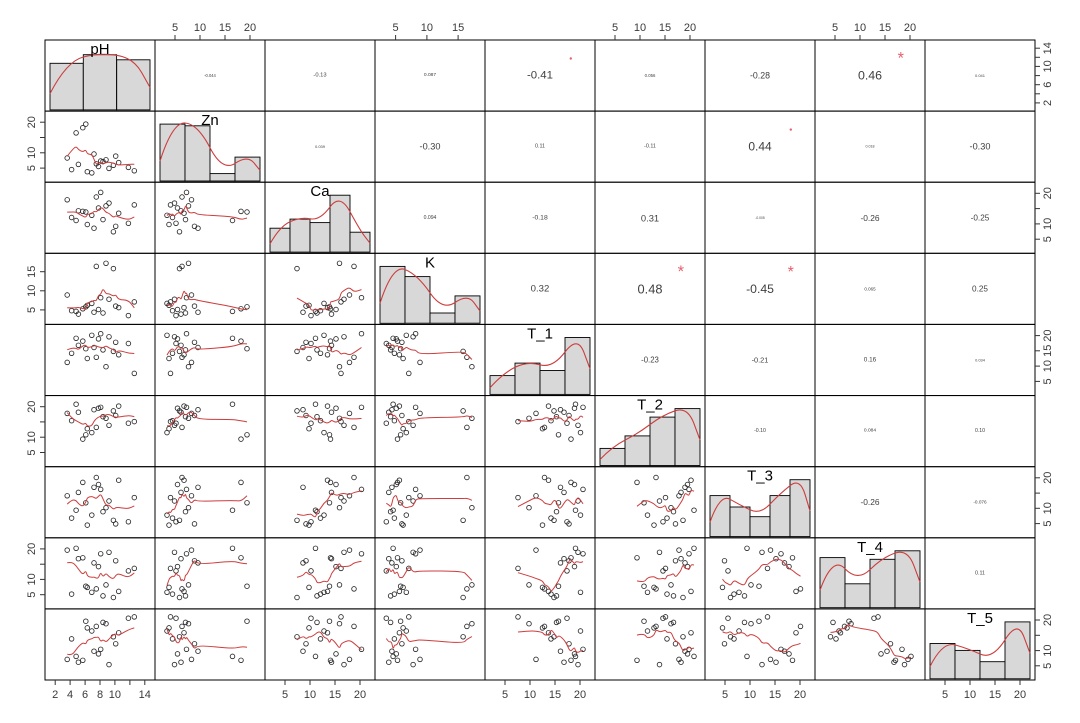 The image size is (1080, 723). Describe the element at coordinates (70, 695) in the screenshot. I see `tick-label: 4` at that location.